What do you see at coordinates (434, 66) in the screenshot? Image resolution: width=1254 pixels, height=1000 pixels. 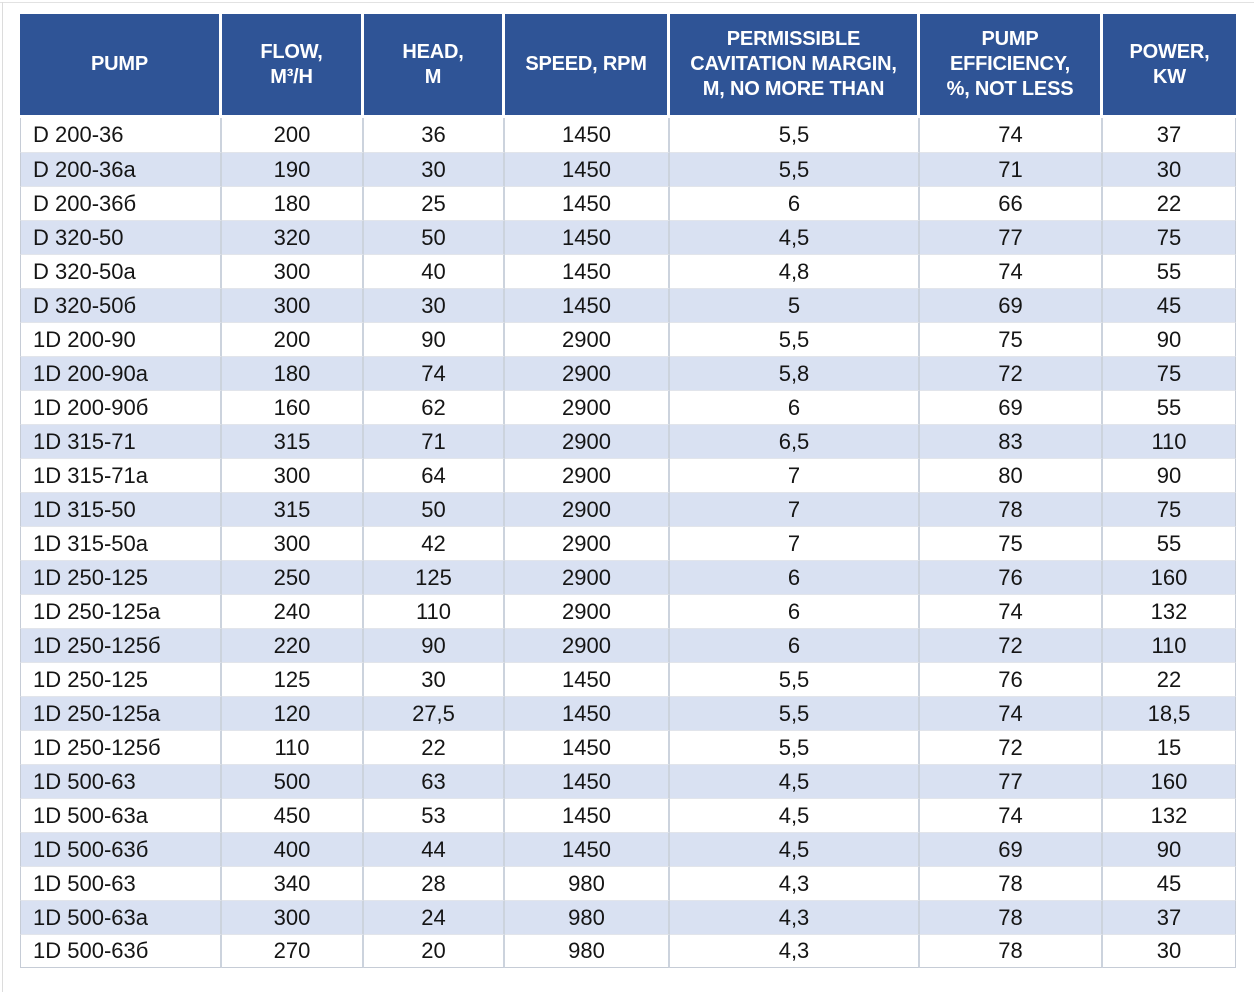 I see `column-header-head: HEAD, M` at bounding box center [434, 66].